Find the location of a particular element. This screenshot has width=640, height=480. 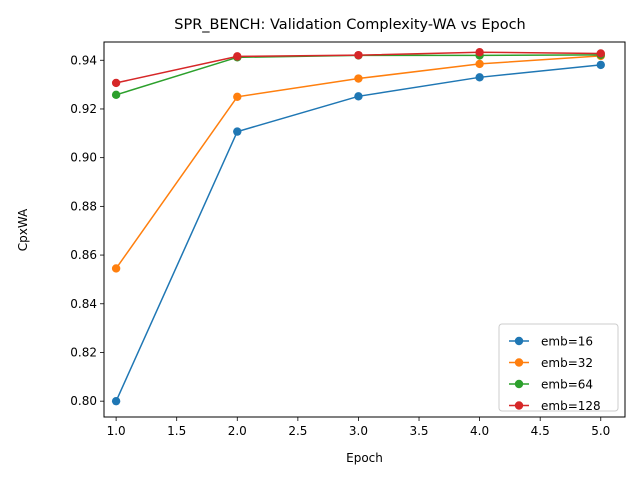

legend-frame is located at coordinates (558, 367).